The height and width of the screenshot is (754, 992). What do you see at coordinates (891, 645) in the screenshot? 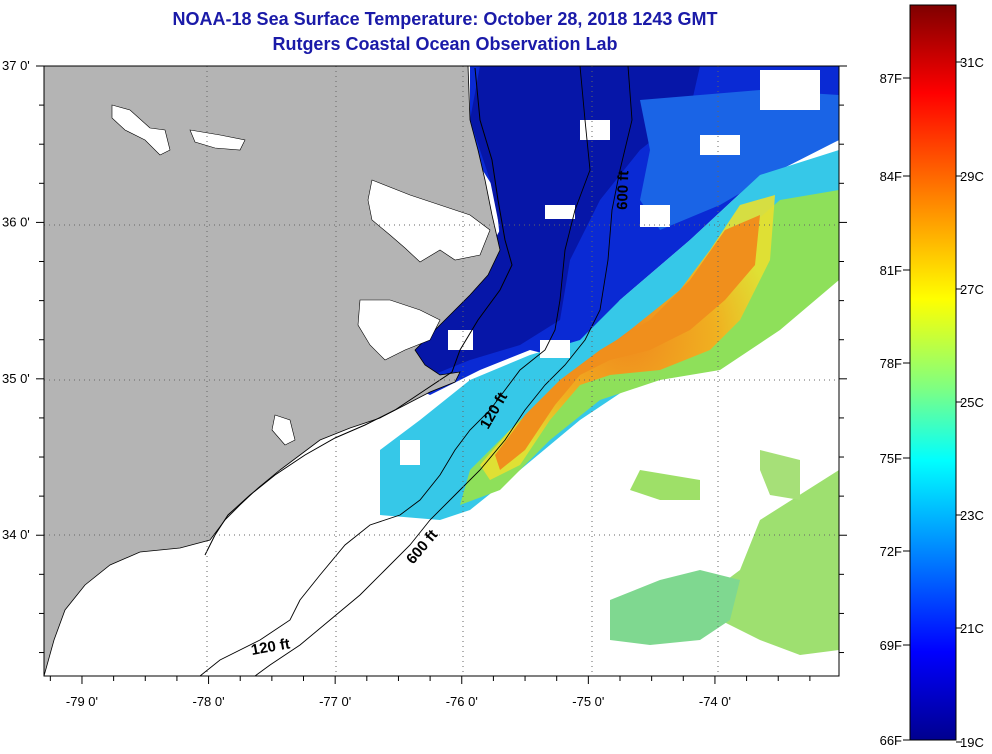
I see `colorbar-f-label: 69F` at bounding box center [891, 645].